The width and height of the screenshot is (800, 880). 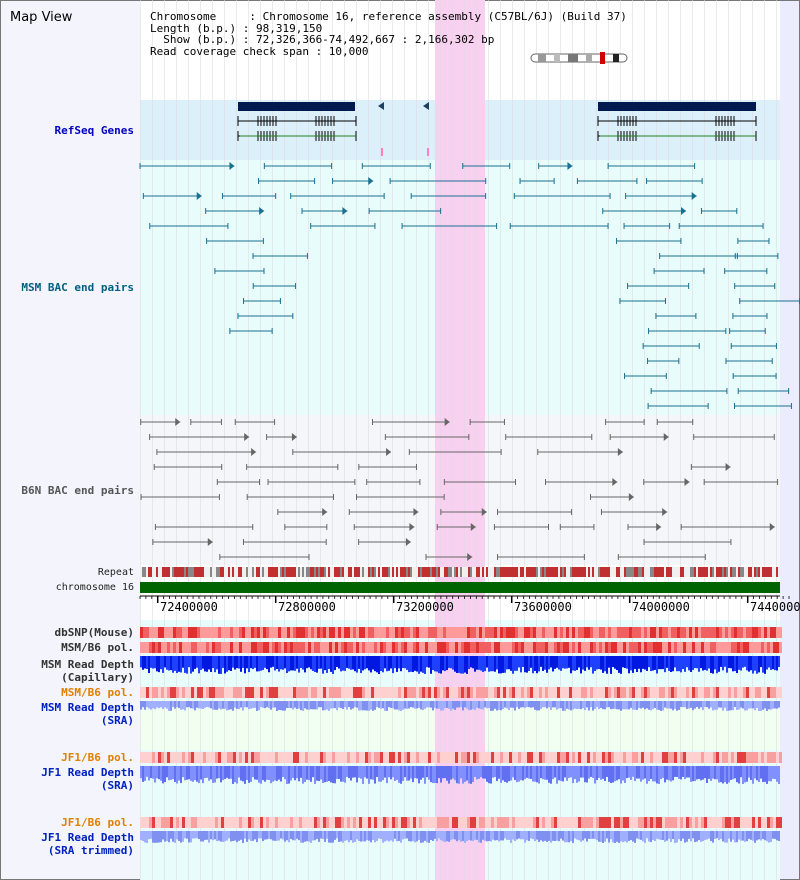 What do you see at coordinates (87, 714) in the screenshot?
I see `track-label-msm-depth-sra: MSM Read Depth (SRA)` at bounding box center [87, 714].